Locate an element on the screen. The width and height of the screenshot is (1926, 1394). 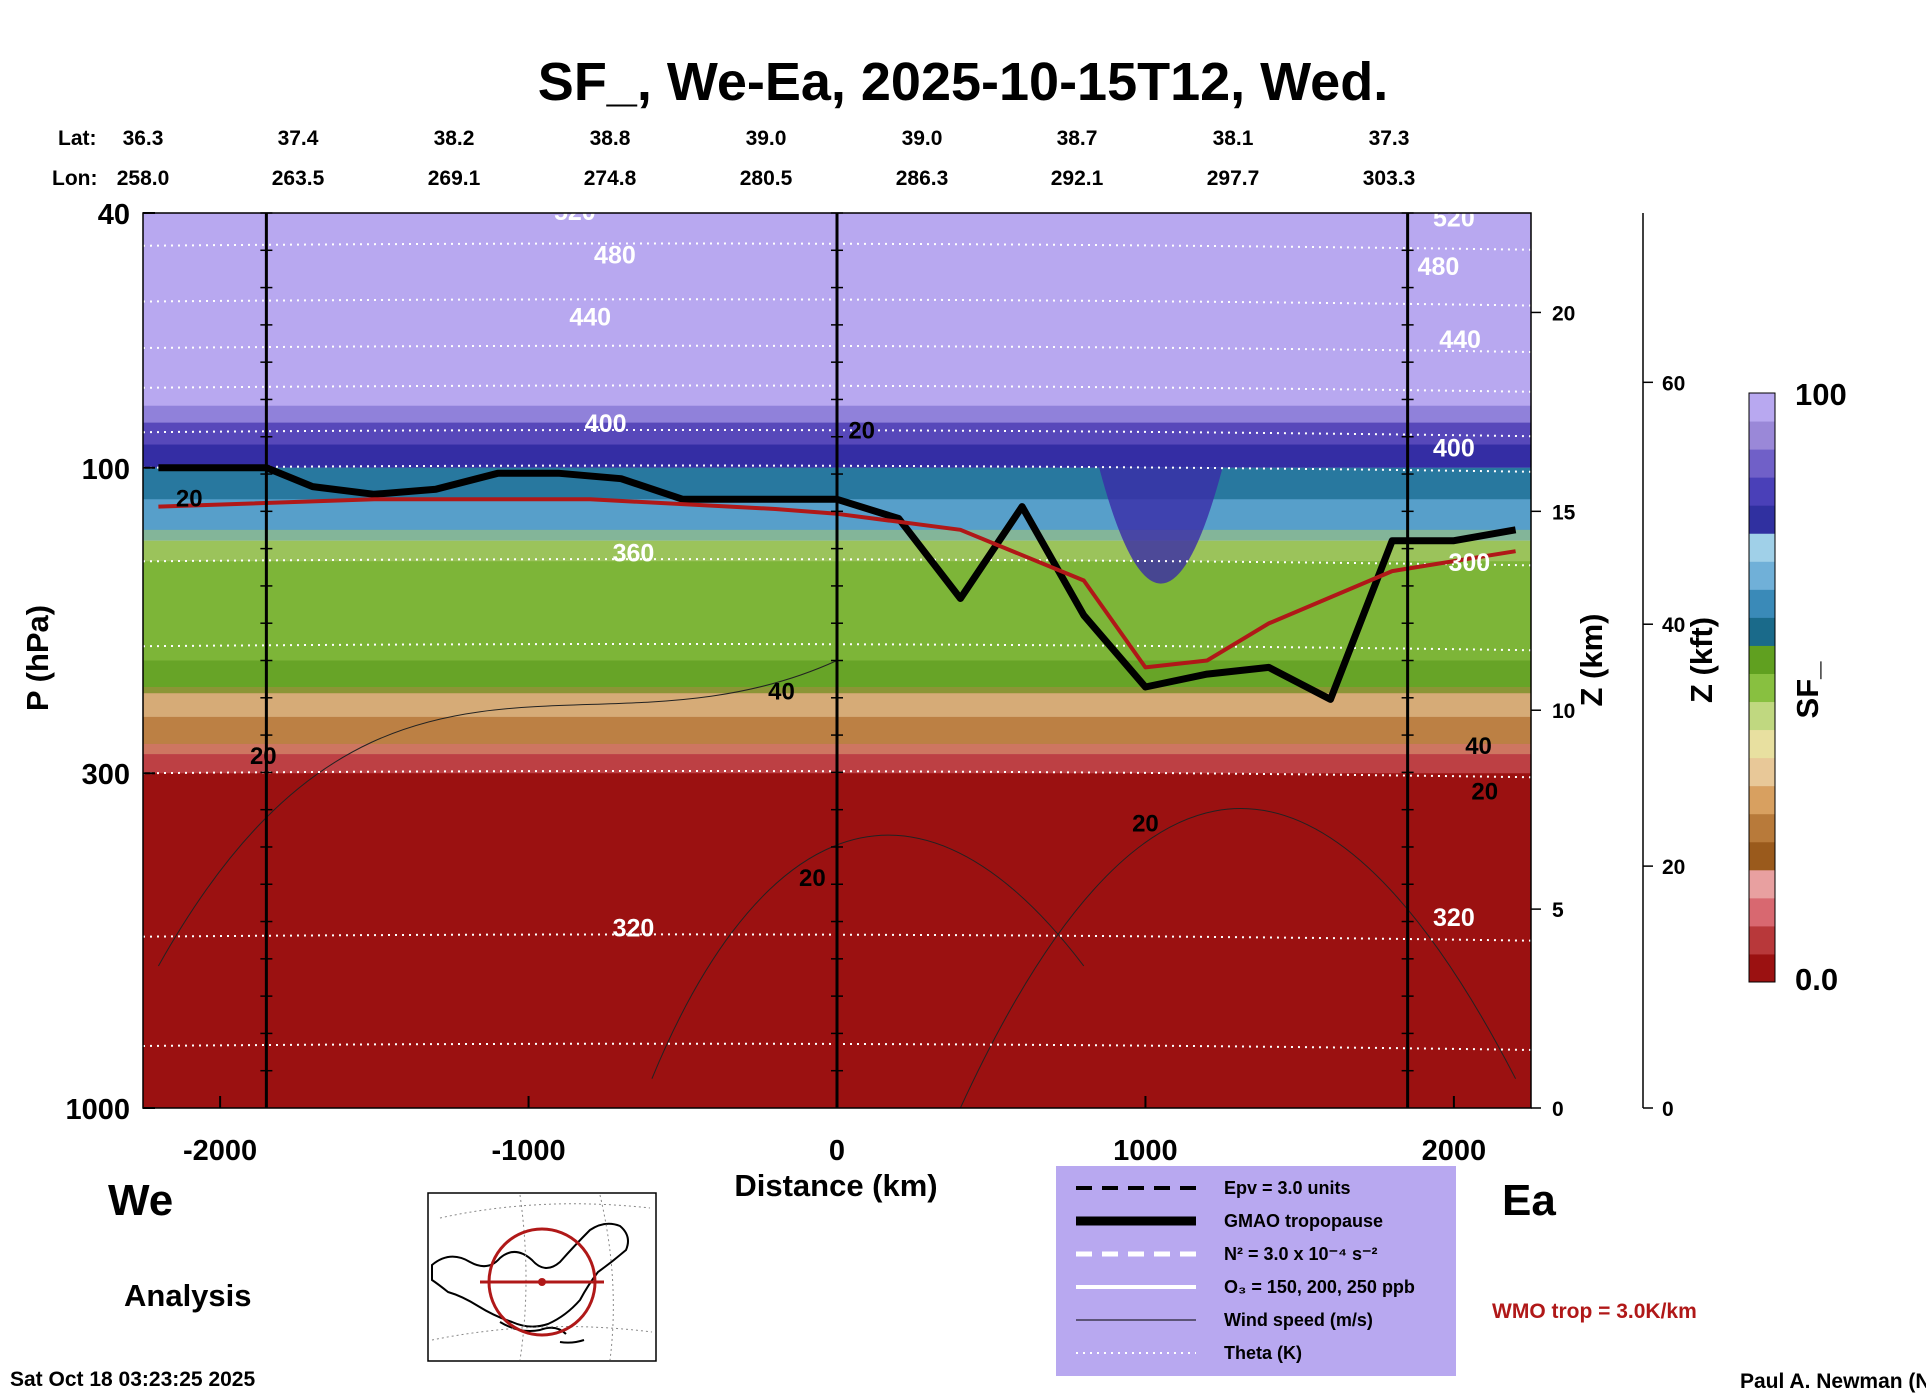
theta-label-1: 480 is located at coordinates (615, 256).